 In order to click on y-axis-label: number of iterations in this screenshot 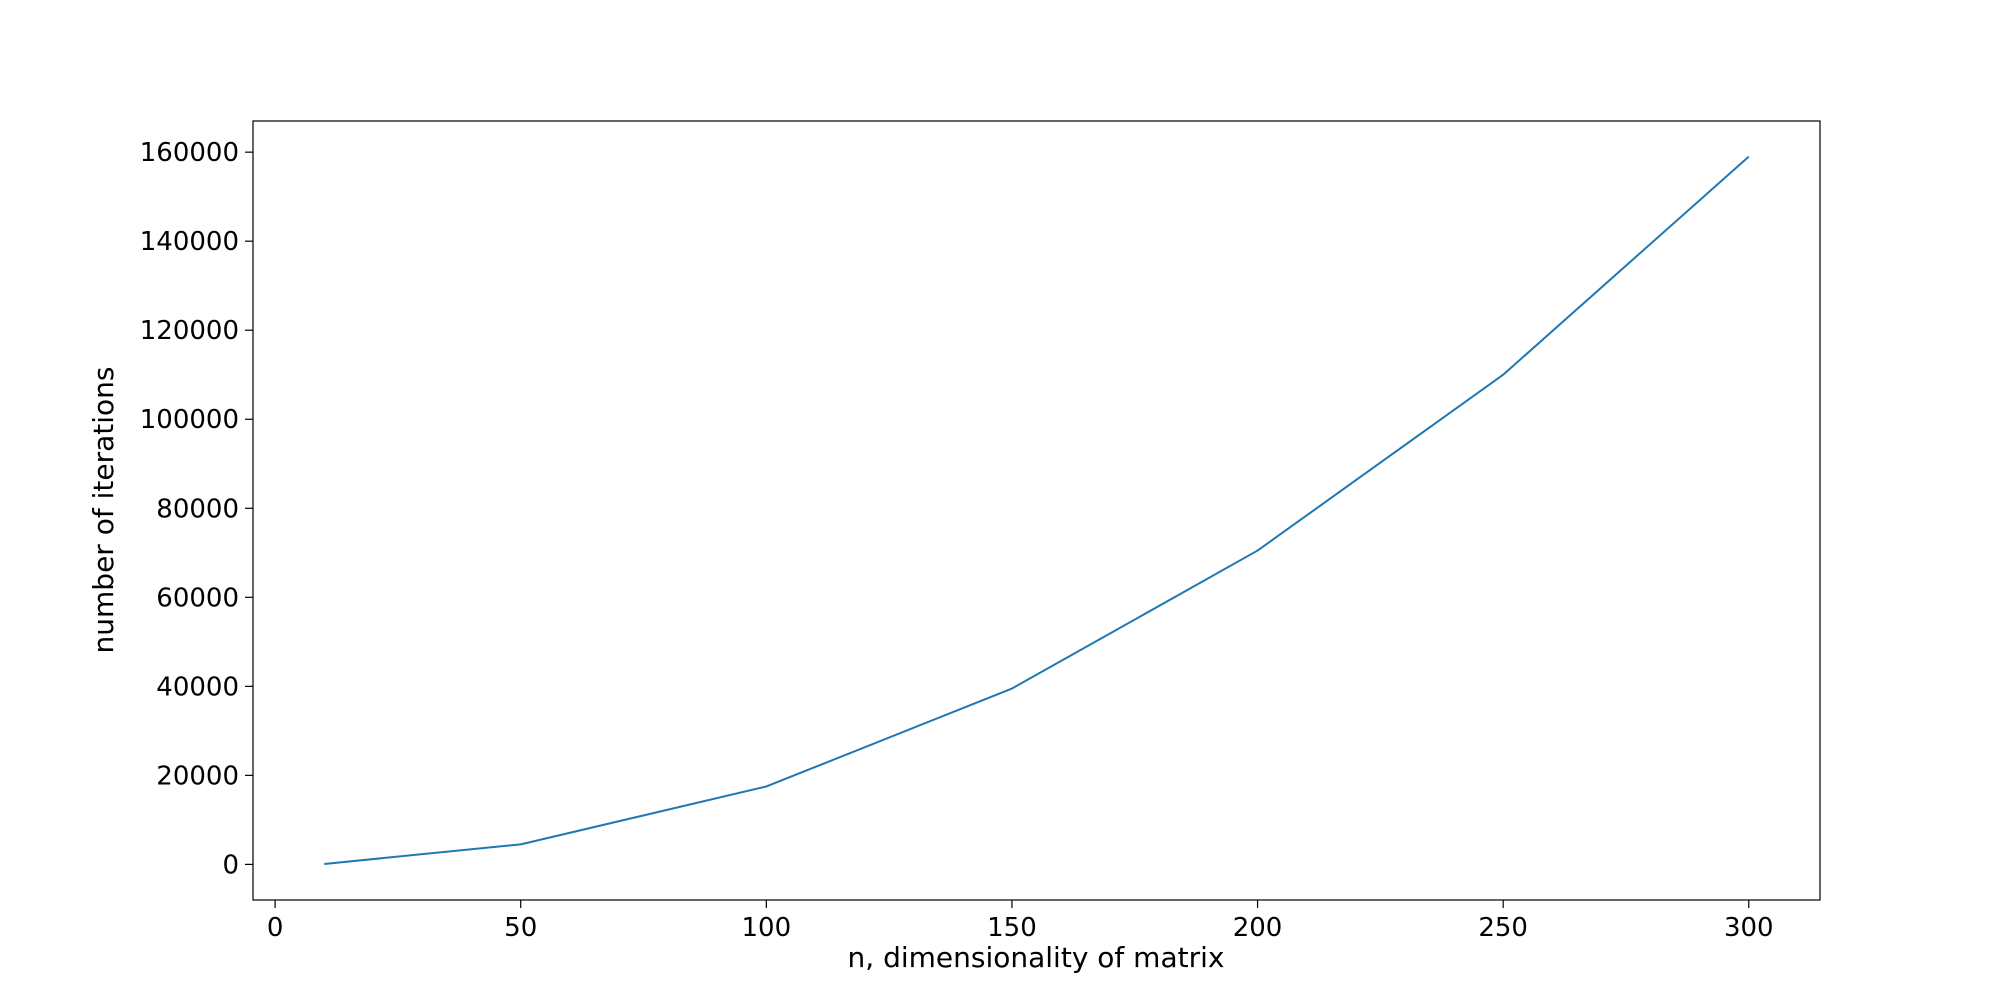, I will do `click(103, 510)`.